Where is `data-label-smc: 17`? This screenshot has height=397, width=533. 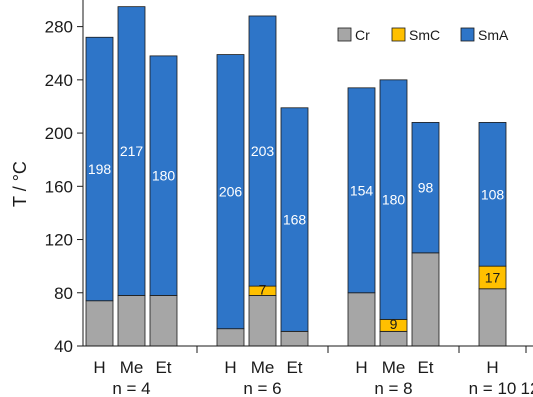 data-label-smc: 17 is located at coordinates (493, 278).